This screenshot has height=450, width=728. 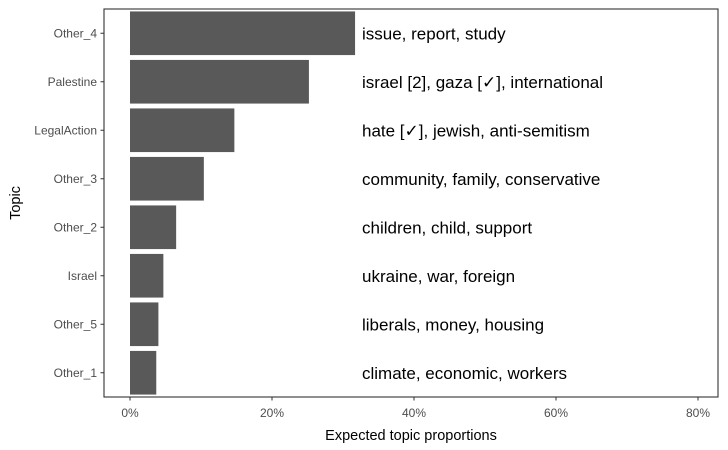 I want to click on x-tick-label: 20%, so click(x=272, y=413).